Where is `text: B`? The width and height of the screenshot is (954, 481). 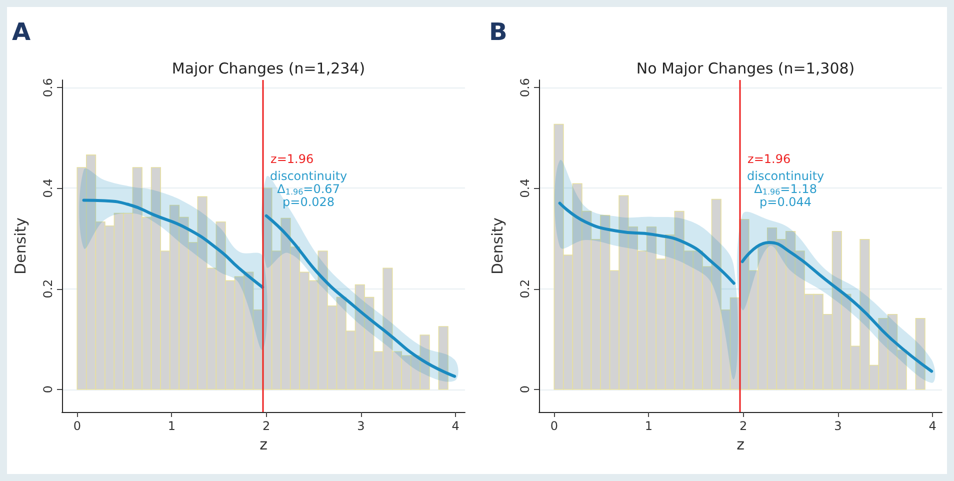 text: B is located at coordinates (498, 32).